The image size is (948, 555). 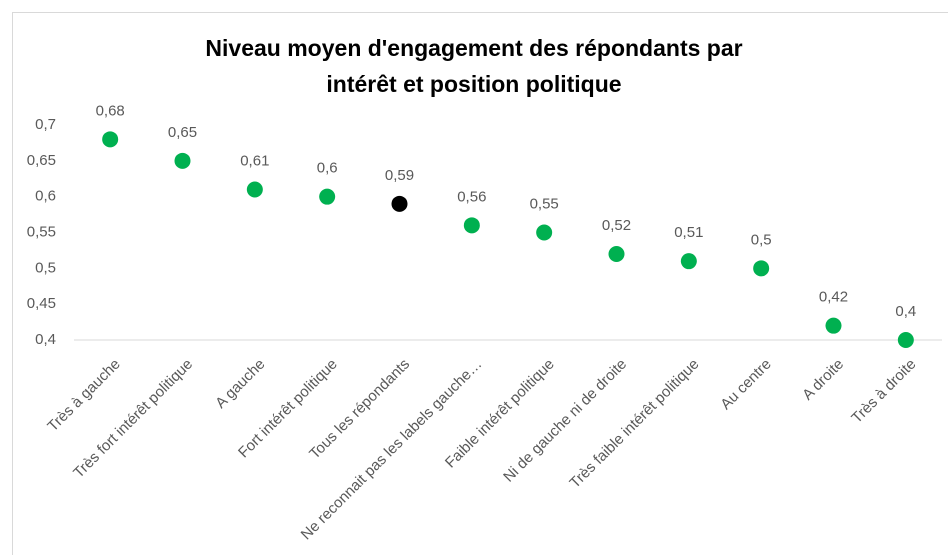 I want to click on x-tick-label: Très faible intérêt politique, so click(x=634, y=424).